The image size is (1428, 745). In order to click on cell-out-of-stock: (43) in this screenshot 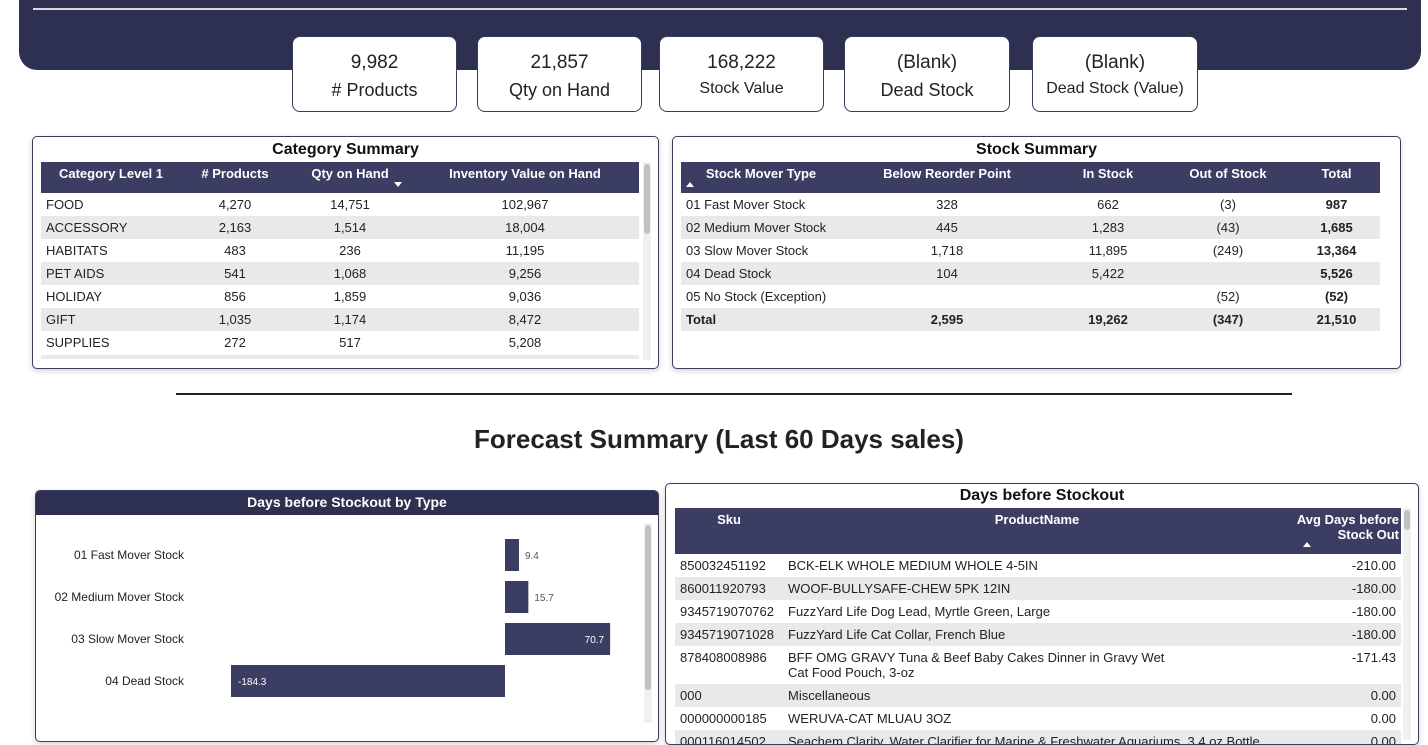, I will do `click(1228, 227)`.